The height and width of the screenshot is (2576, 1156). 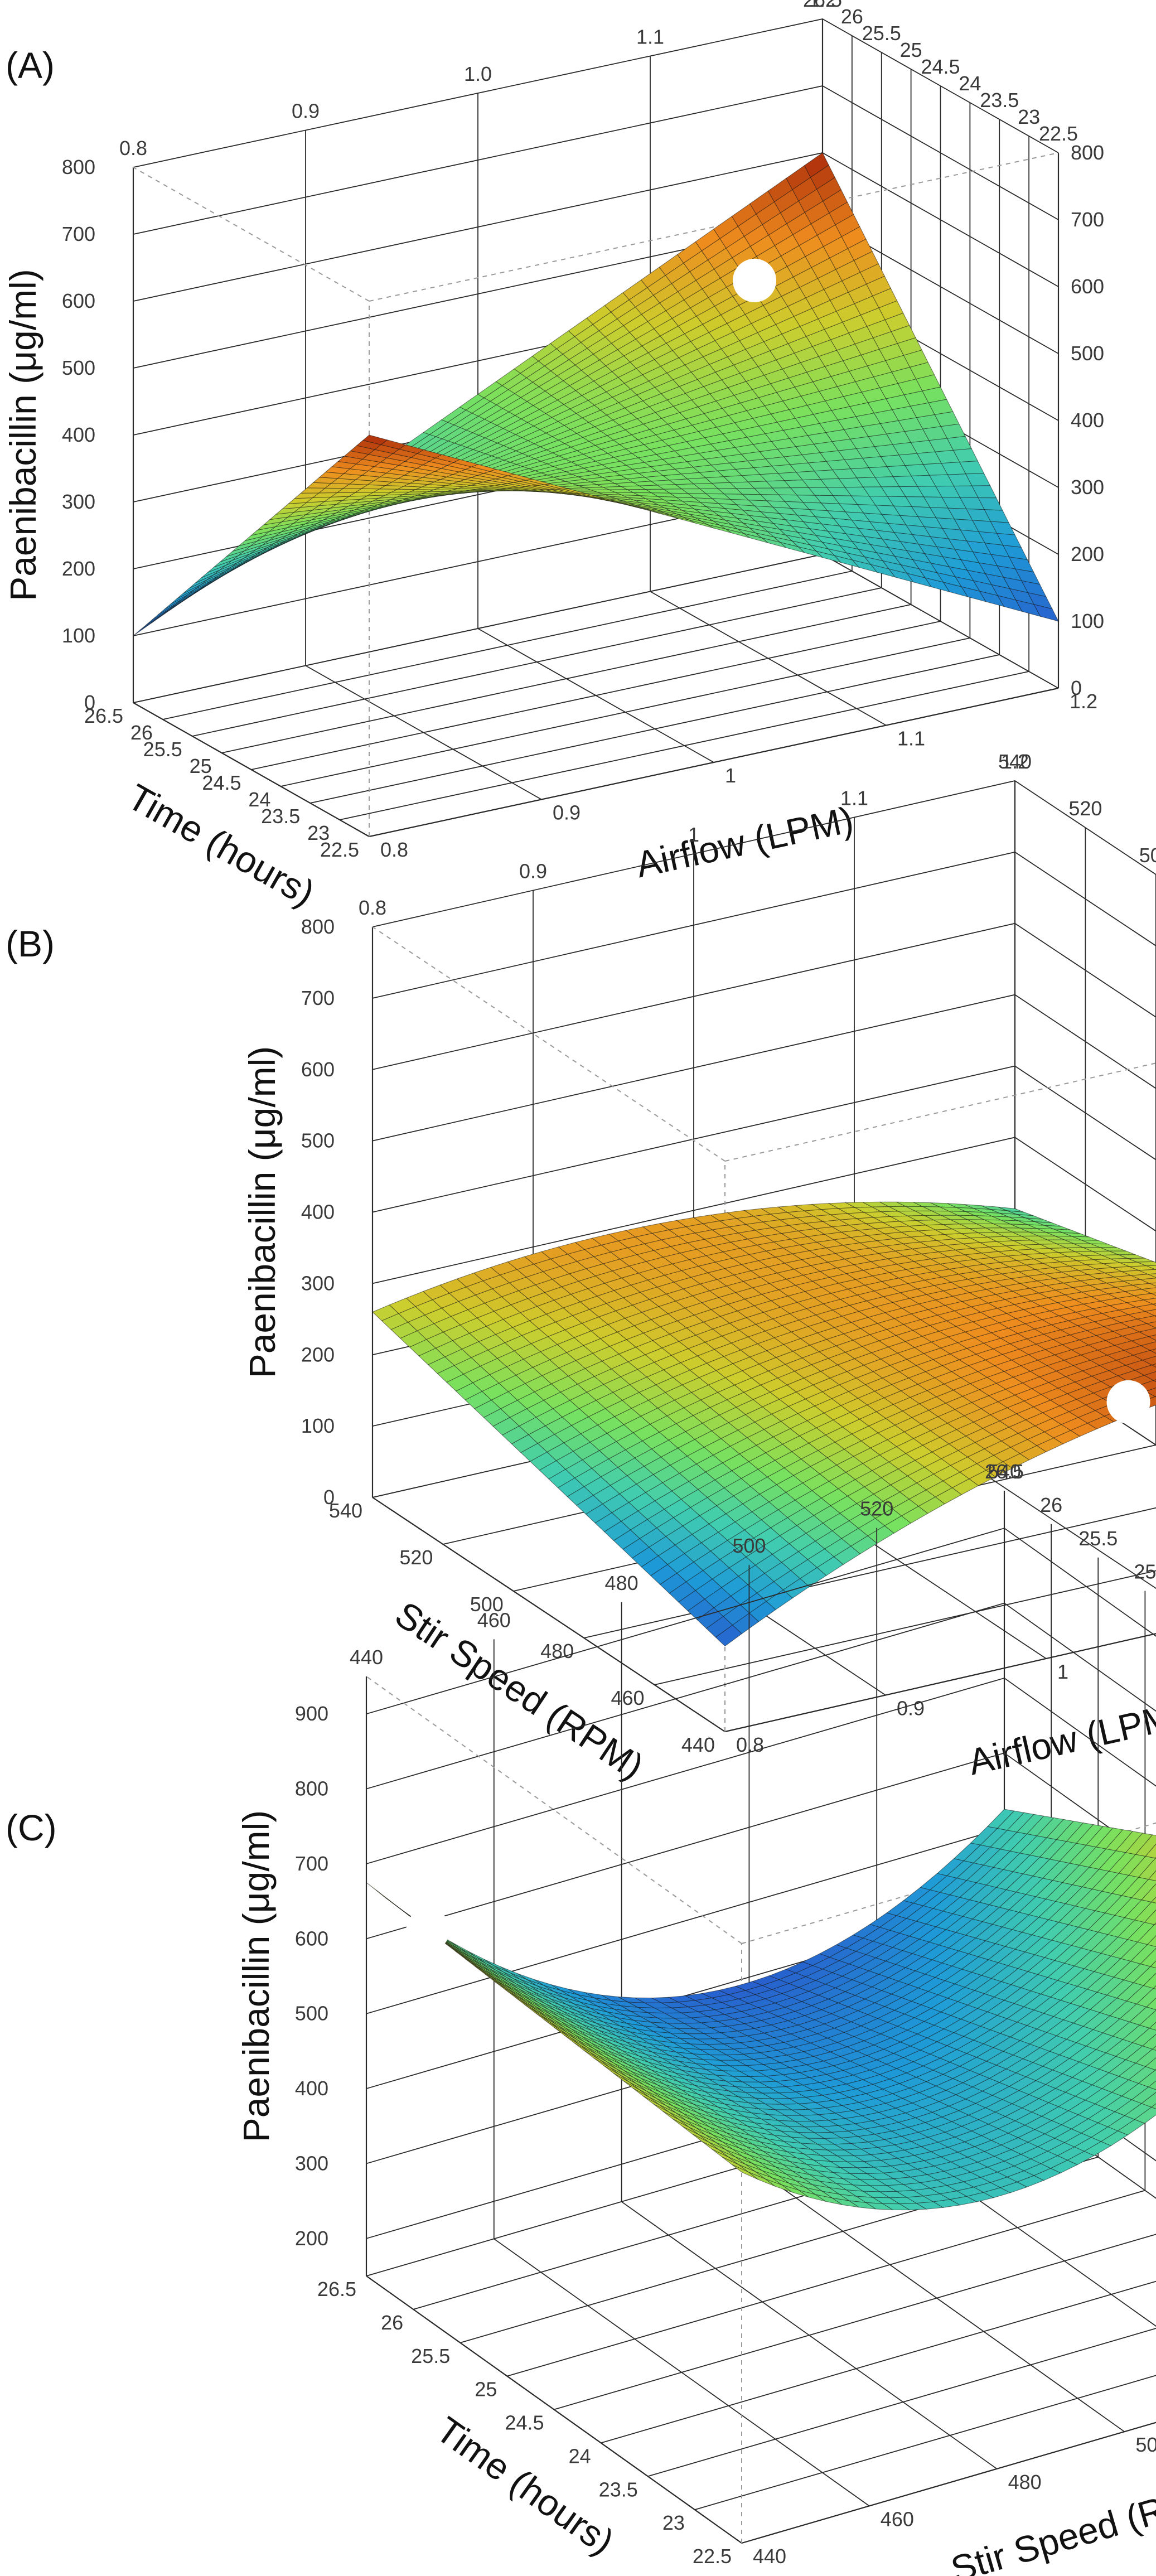 What do you see at coordinates (306, 112) in the screenshot?
I see `back-y-tick: 0.9` at bounding box center [306, 112].